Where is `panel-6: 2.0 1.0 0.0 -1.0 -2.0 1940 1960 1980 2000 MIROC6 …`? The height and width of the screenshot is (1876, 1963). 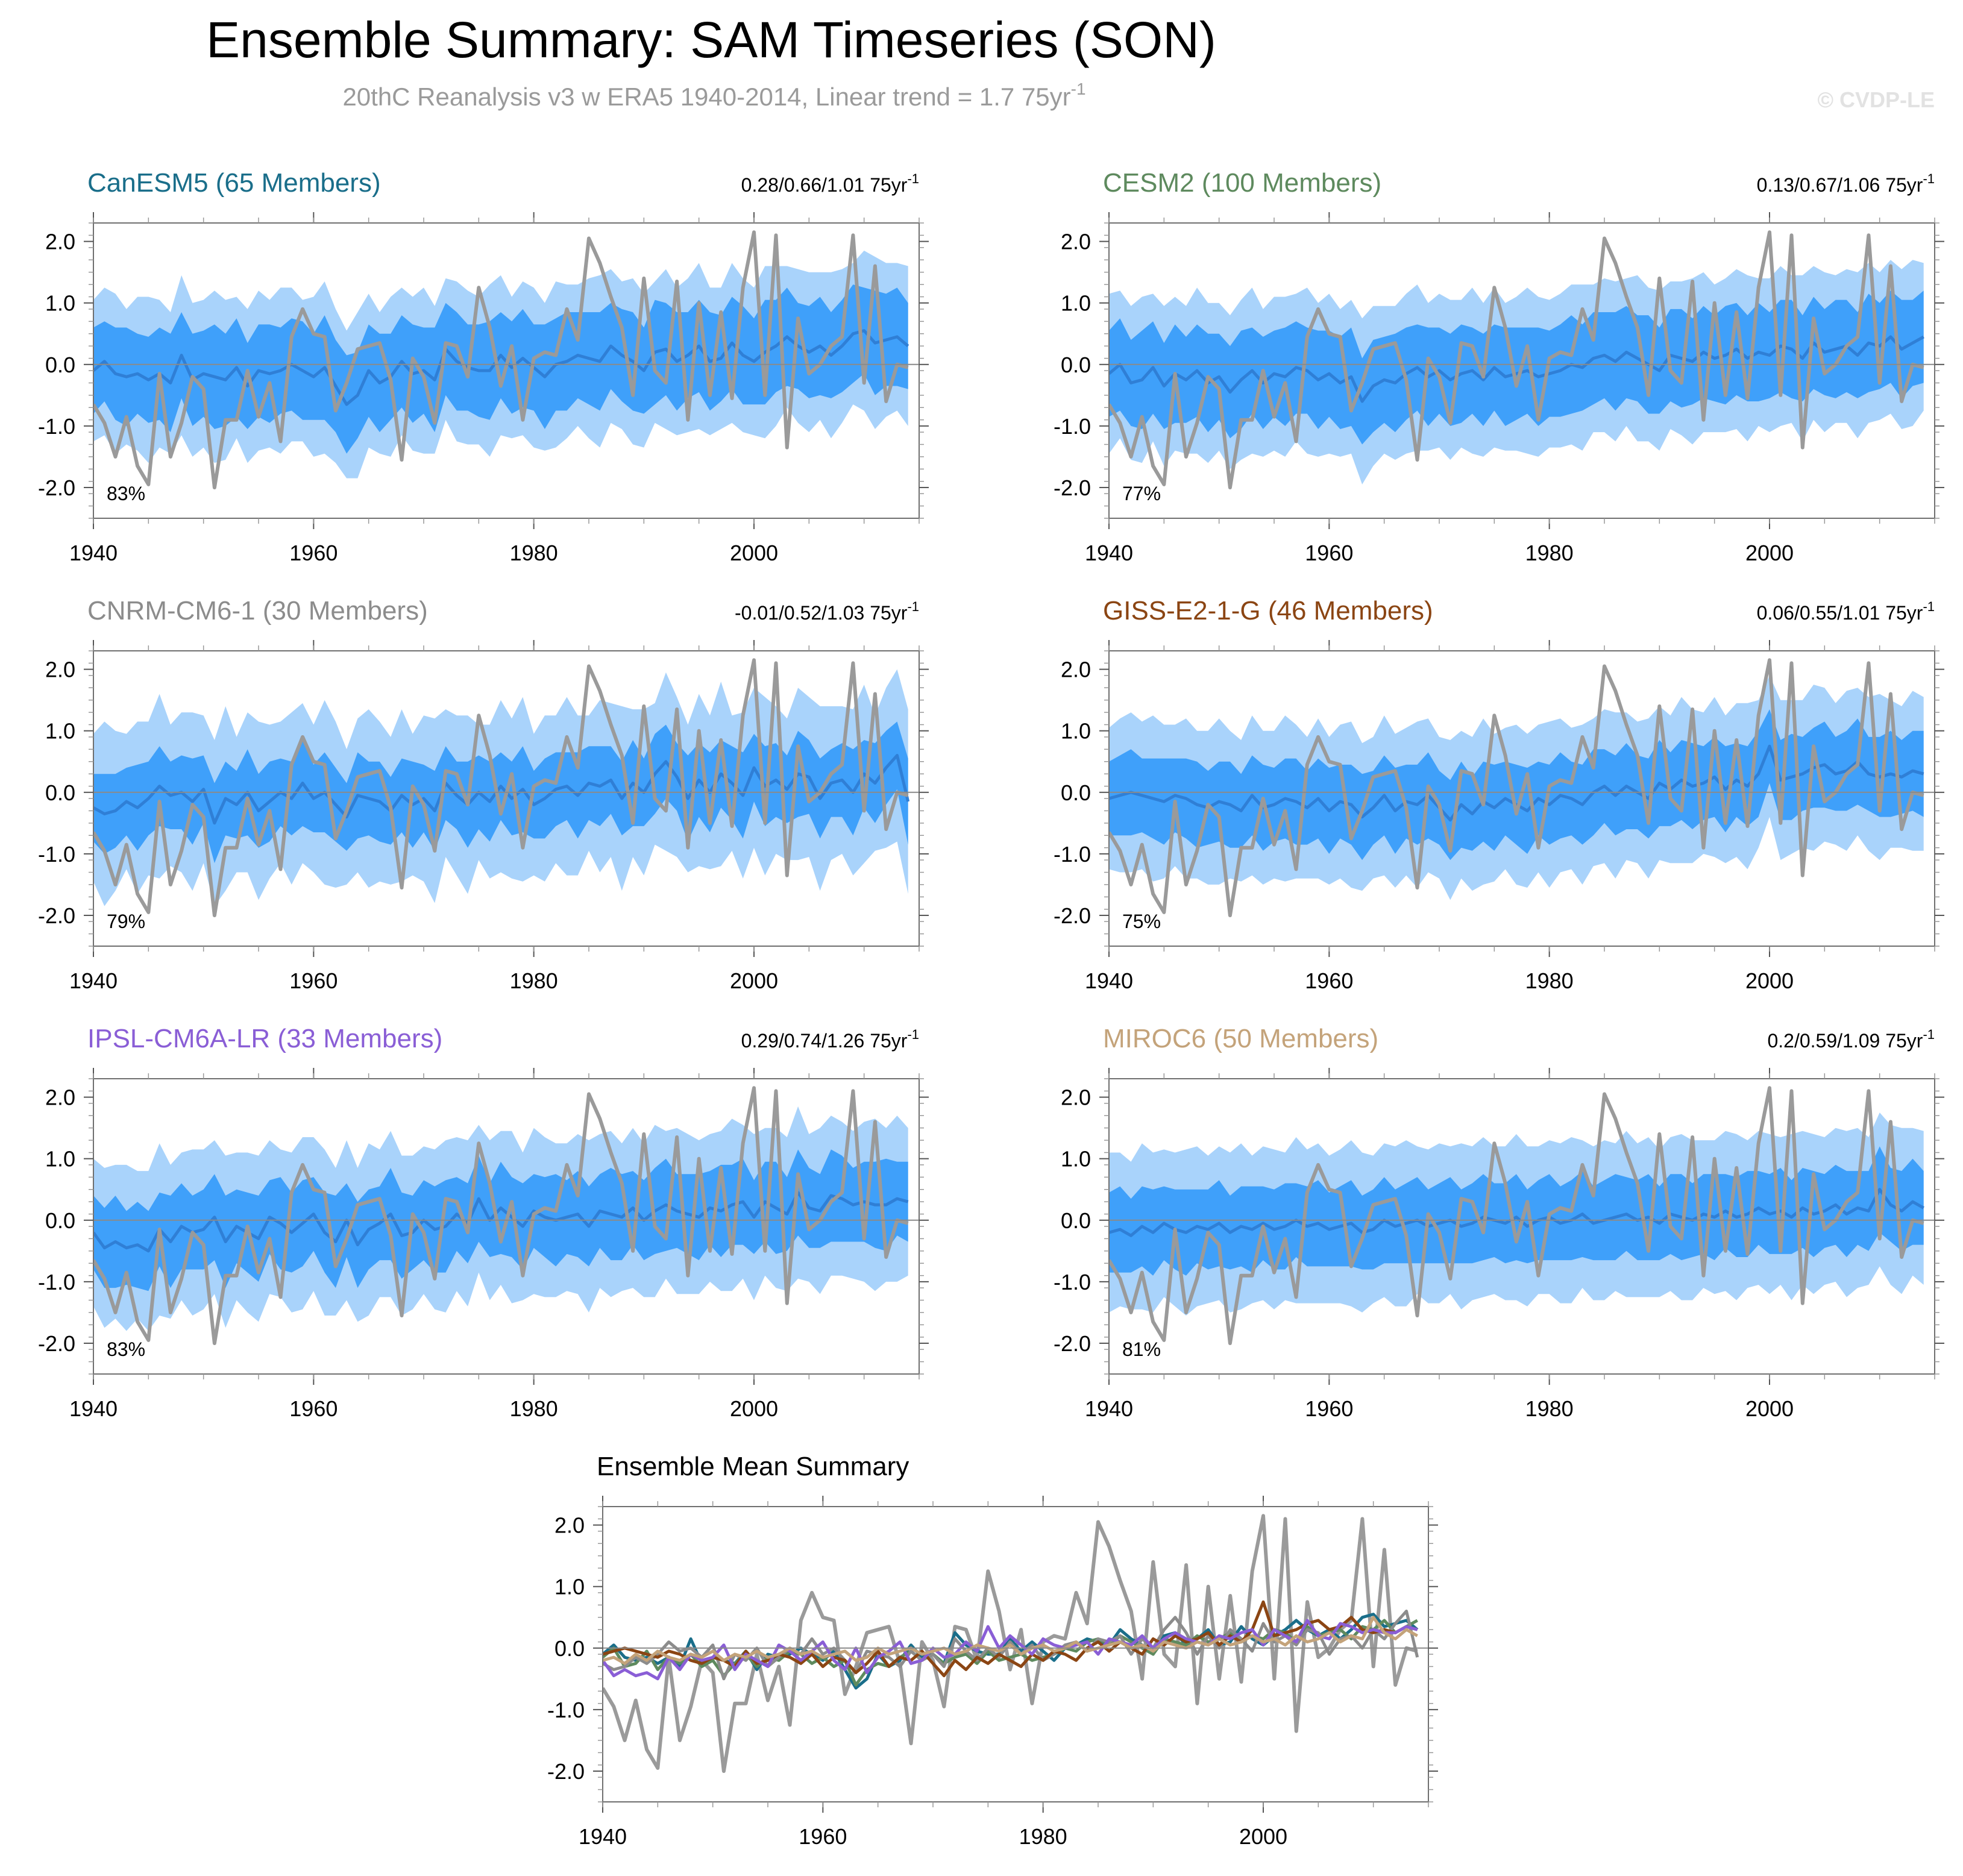 panel-6: 2.0 1.0 0.0 -1.0 -2.0 1940 1960 1980 2000 MIROC6 … is located at coordinates (1499, 1222).